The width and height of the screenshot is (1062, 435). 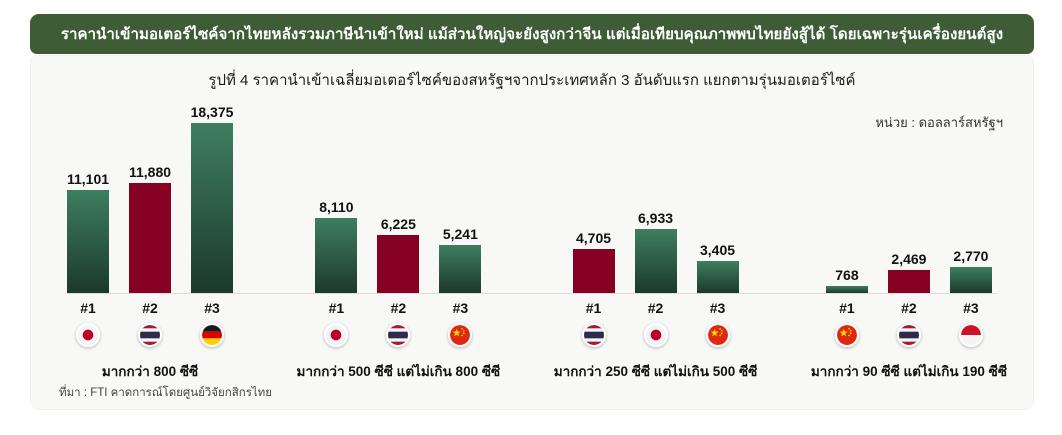 What do you see at coordinates (970, 280) in the screenshot?
I see `bar-indonesia` at bounding box center [970, 280].